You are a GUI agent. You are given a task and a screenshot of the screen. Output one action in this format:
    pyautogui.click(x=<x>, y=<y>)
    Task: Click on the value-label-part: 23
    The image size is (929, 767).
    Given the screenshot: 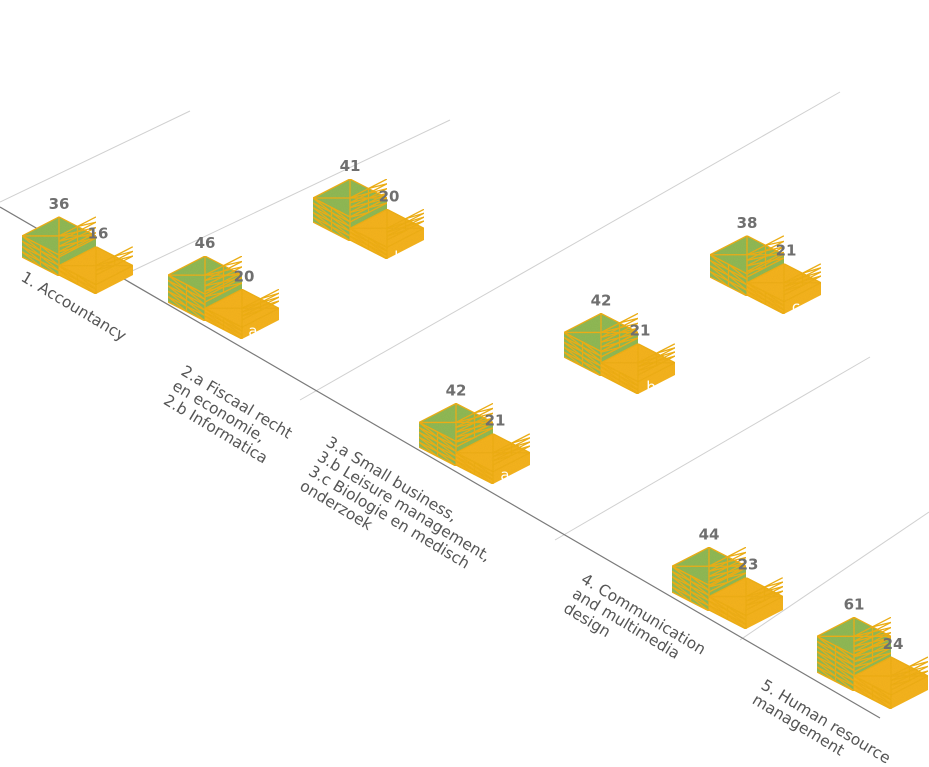 What is the action you would take?
    pyautogui.click(x=748, y=565)
    